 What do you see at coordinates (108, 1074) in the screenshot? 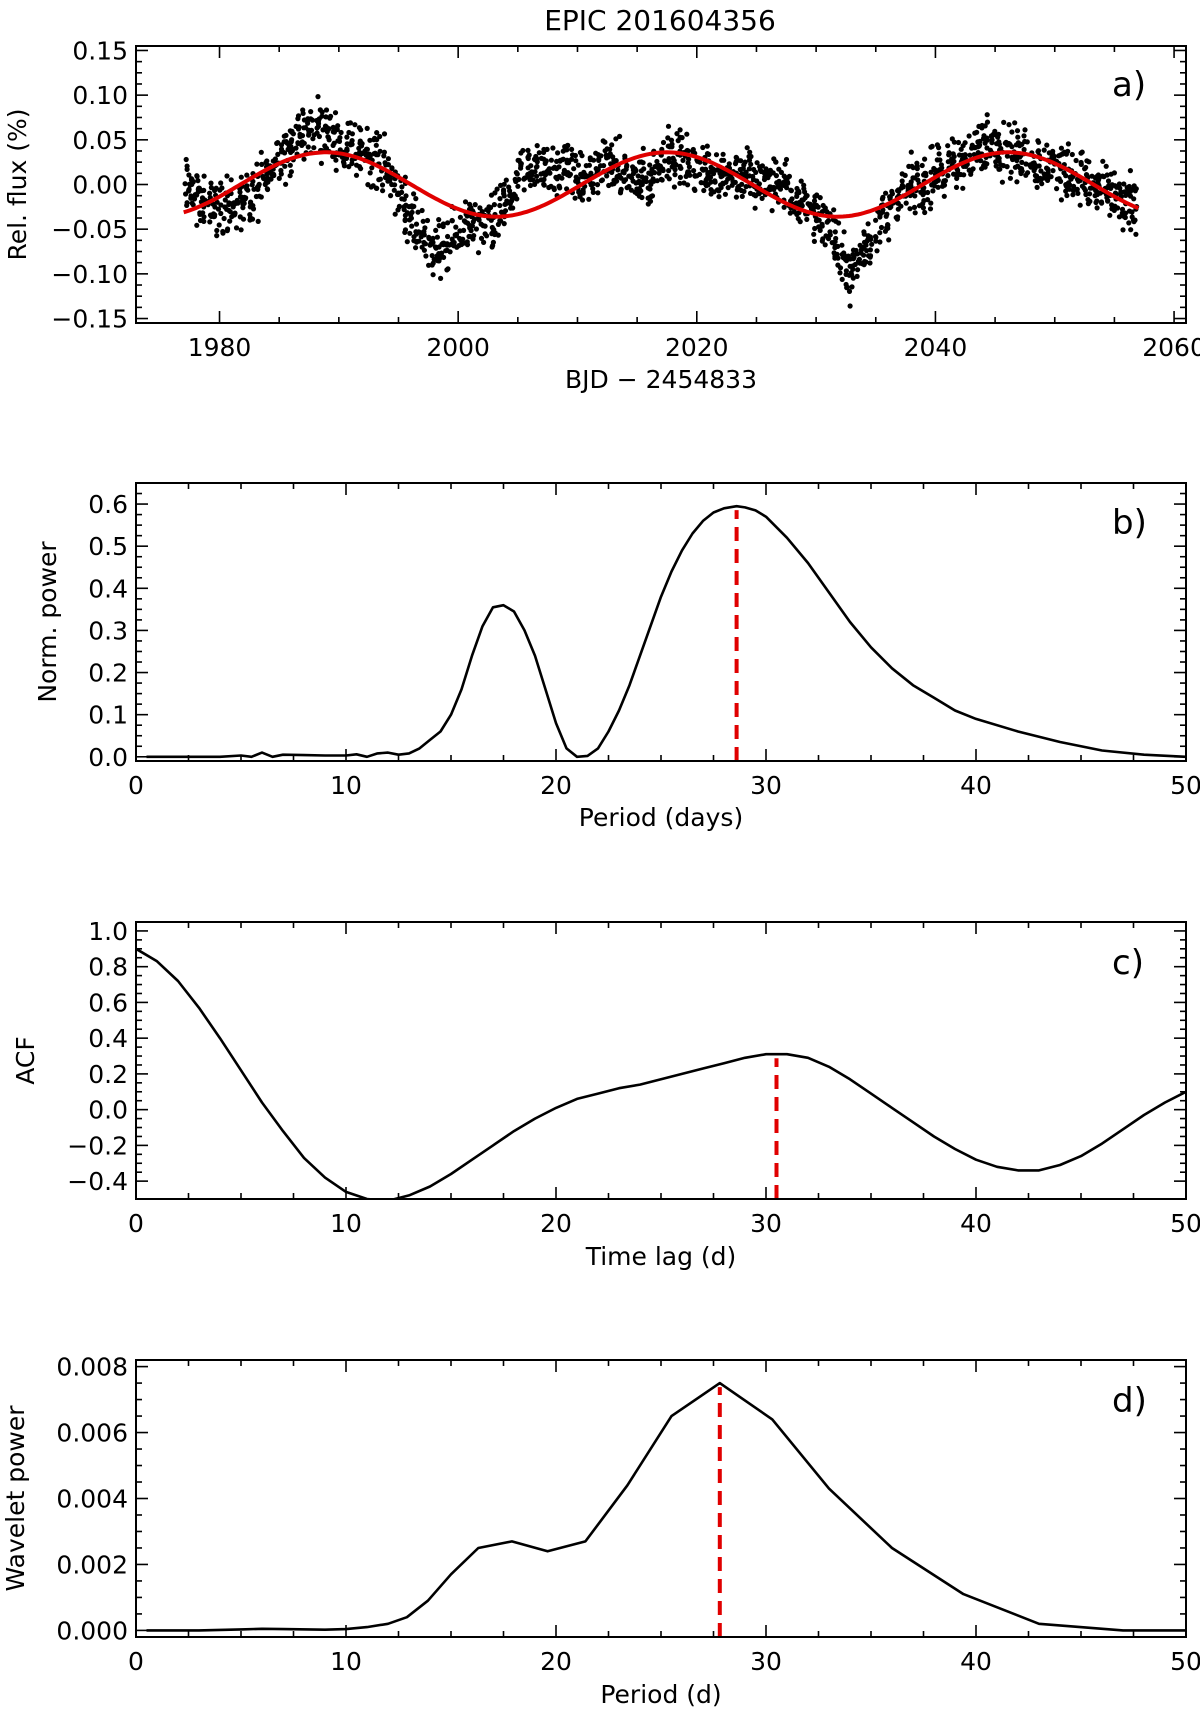
I see `y-tick-label: 0.2` at bounding box center [108, 1074].